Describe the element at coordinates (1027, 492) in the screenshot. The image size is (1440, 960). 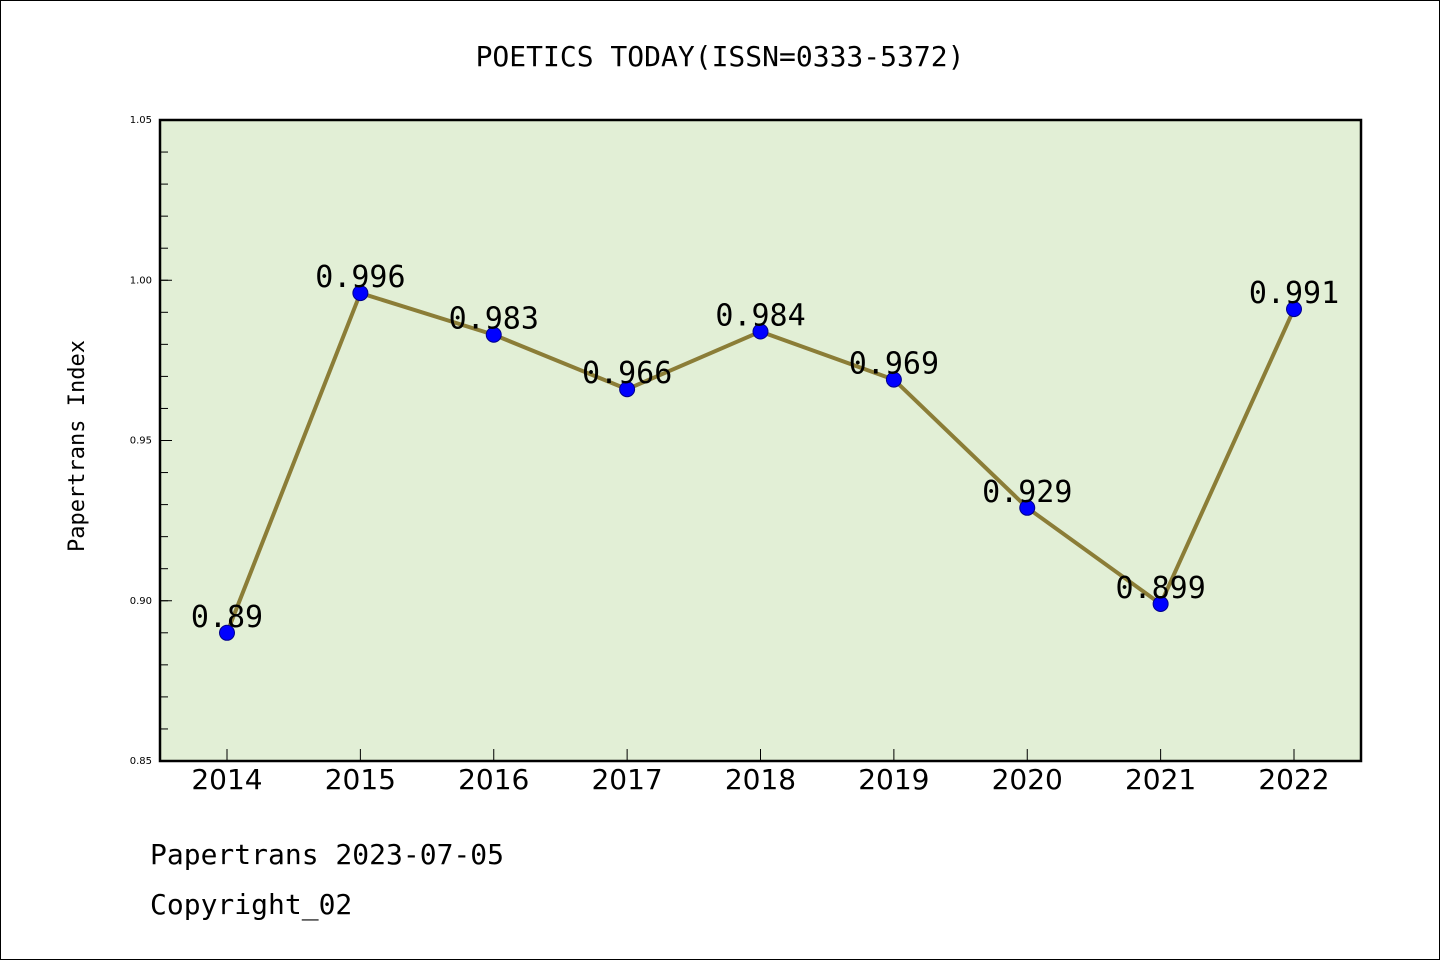
I see `data-label: 0.929` at that location.